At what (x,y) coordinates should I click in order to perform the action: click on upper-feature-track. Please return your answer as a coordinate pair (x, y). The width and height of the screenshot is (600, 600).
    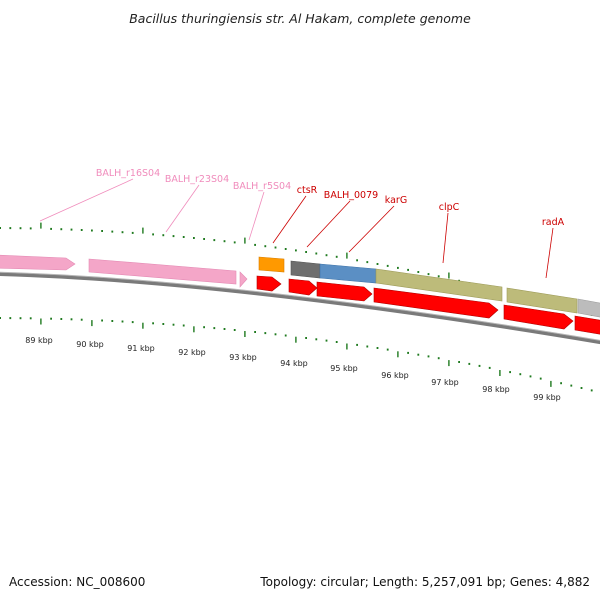
    Looking at the image, I should click on (300, 286).